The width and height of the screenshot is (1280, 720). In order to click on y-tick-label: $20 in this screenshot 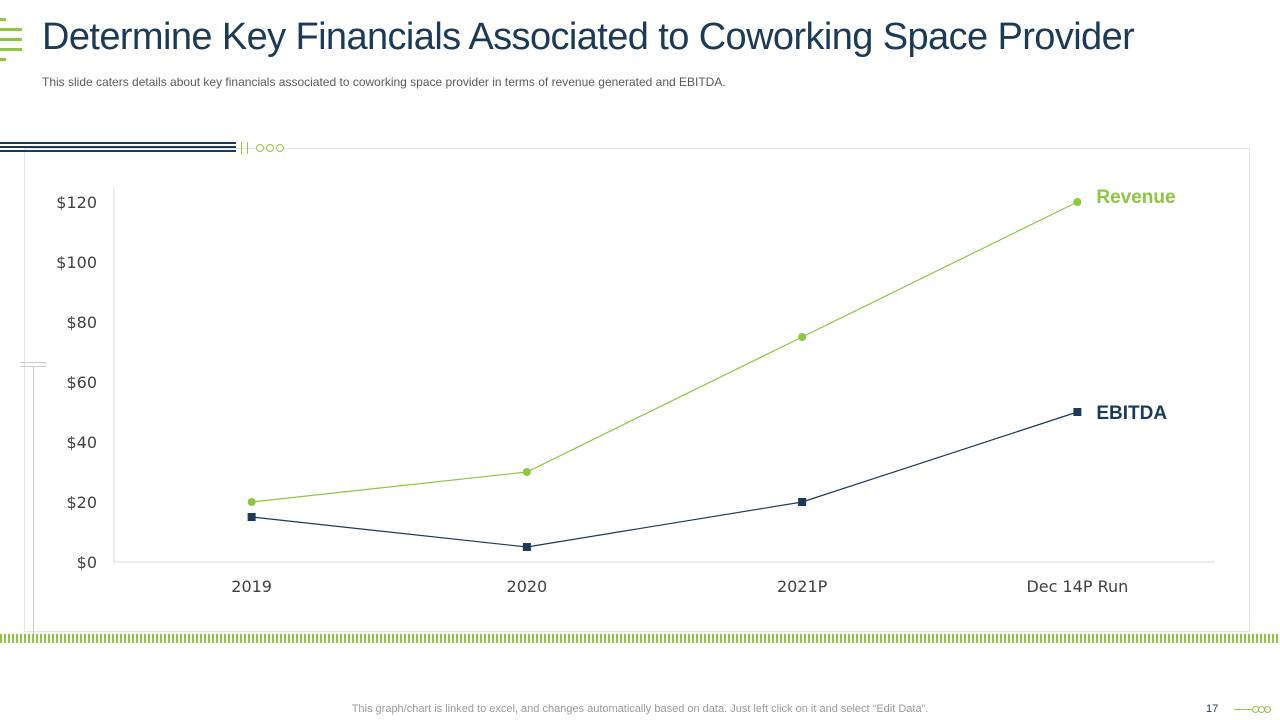, I will do `click(81, 502)`.